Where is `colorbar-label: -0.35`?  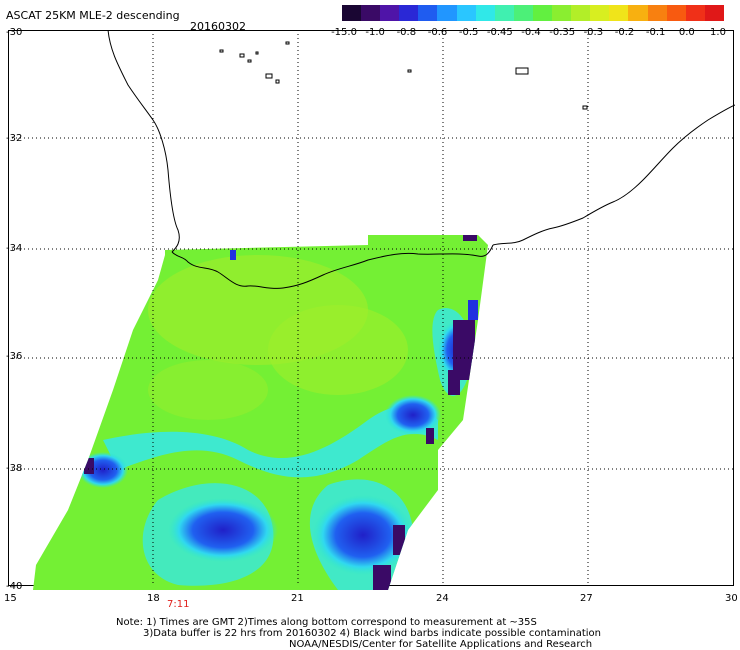
colorbar-label: -0.35 is located at coordinates (562, 32).